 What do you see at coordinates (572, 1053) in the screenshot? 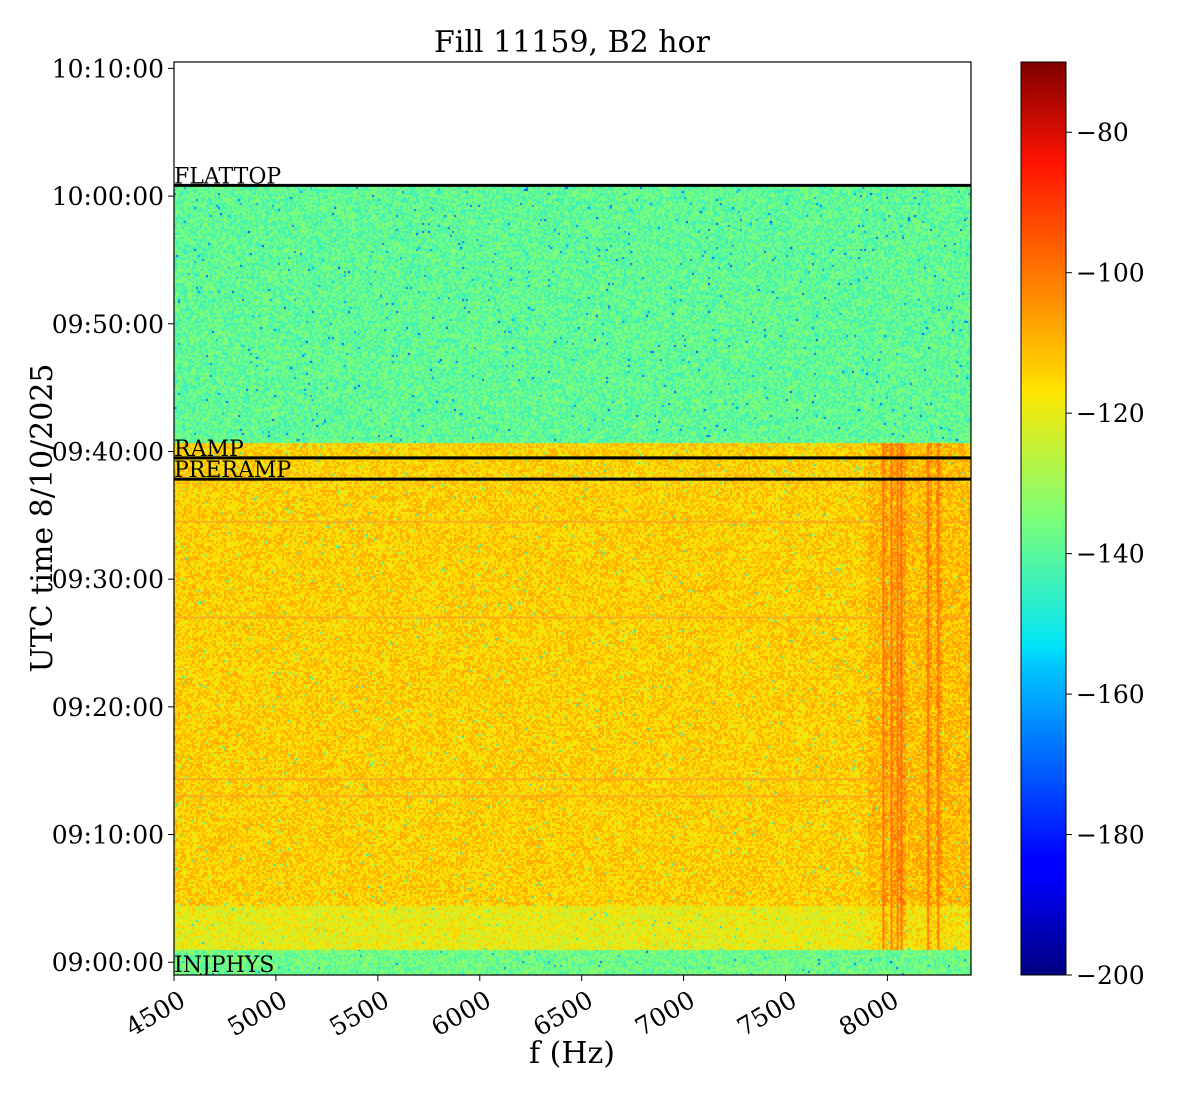
I see `x-axis-label: f (Hz)` at bounding box center [572, 1053].